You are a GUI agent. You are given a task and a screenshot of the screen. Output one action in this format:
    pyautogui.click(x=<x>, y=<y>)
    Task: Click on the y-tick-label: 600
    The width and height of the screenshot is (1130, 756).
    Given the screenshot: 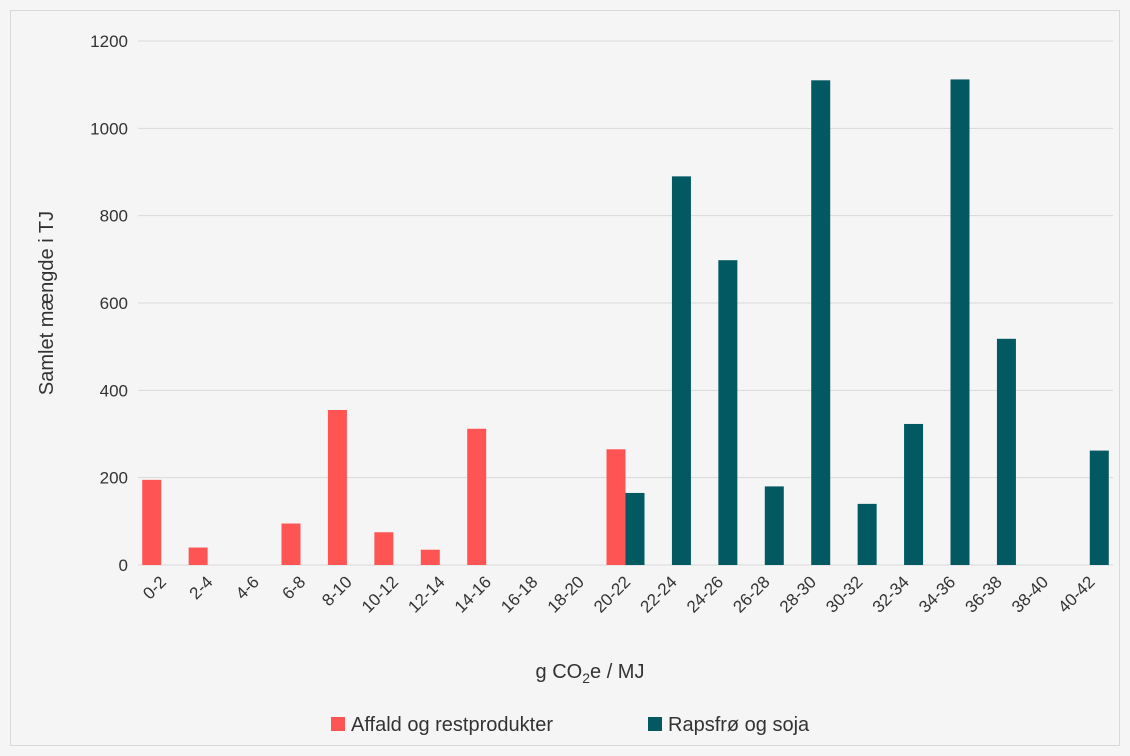 What is the action you would take?
    pyautogui.click(x=114, y=303)
    